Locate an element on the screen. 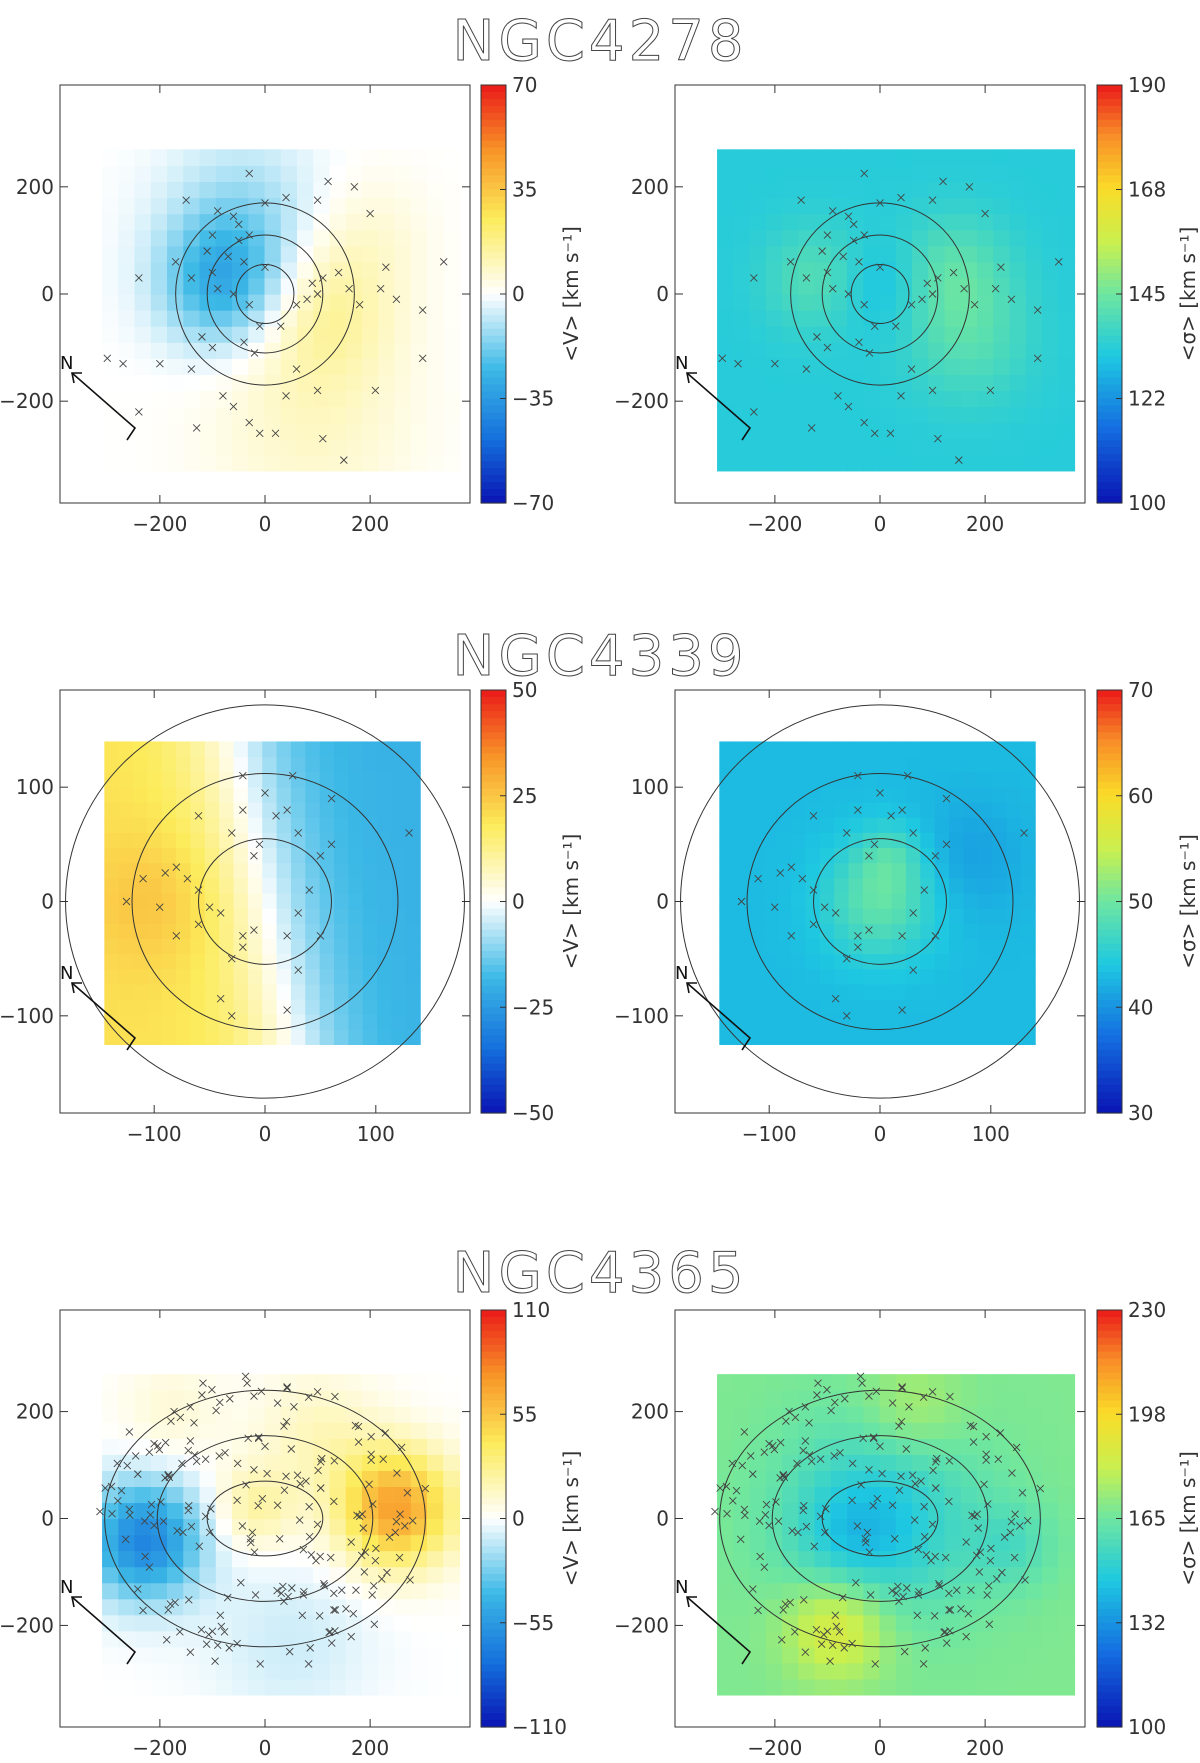 This screenshot has width=1200, height=1763. north-arrow: N is located at coordinates (98, 1007).